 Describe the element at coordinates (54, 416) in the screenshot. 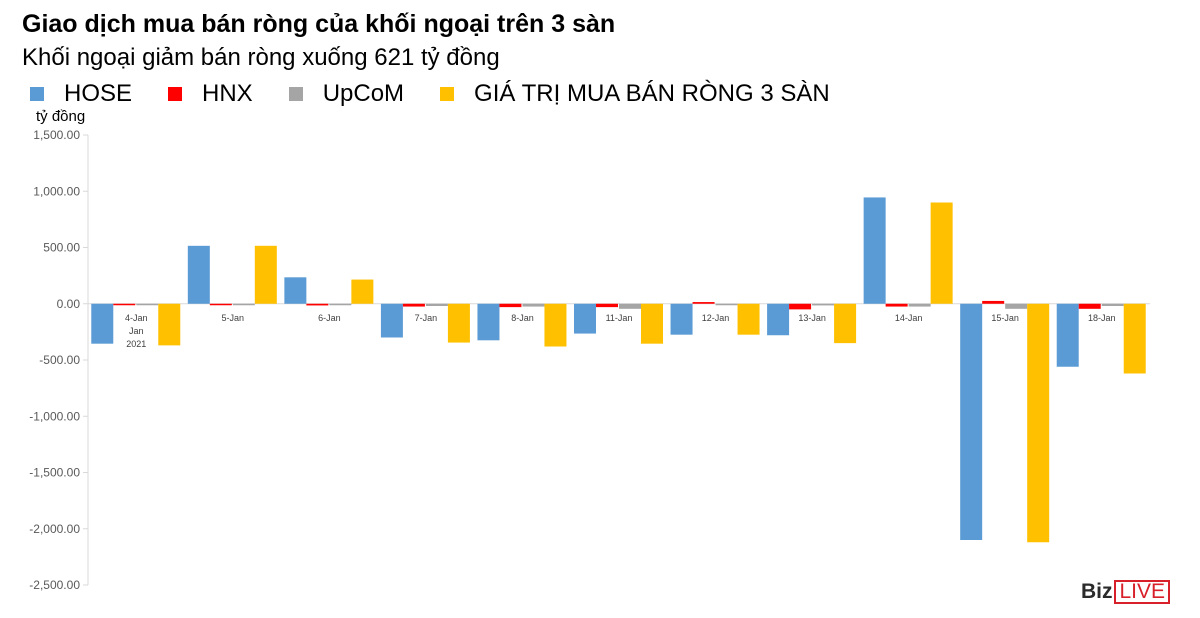

I see `y-tick-label: -1,000.00` at that location.